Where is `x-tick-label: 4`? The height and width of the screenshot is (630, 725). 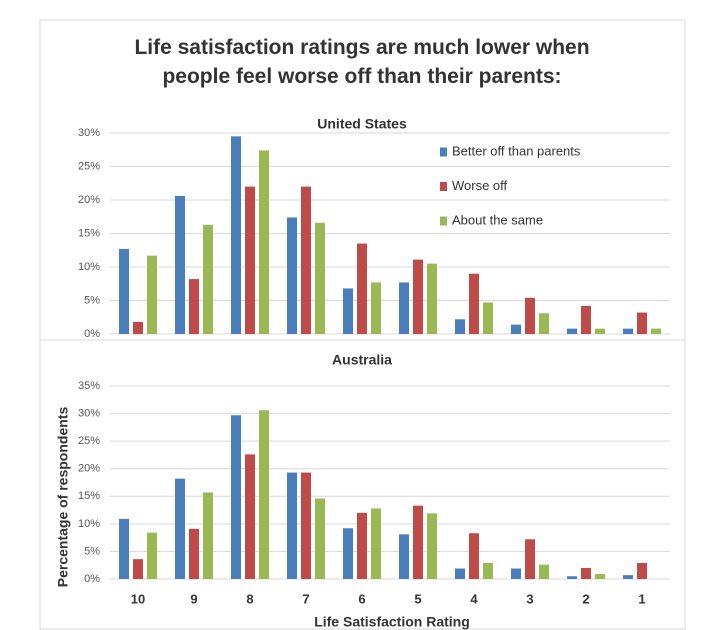
x-tick-label: 4 is located at coordinates (474, 598).